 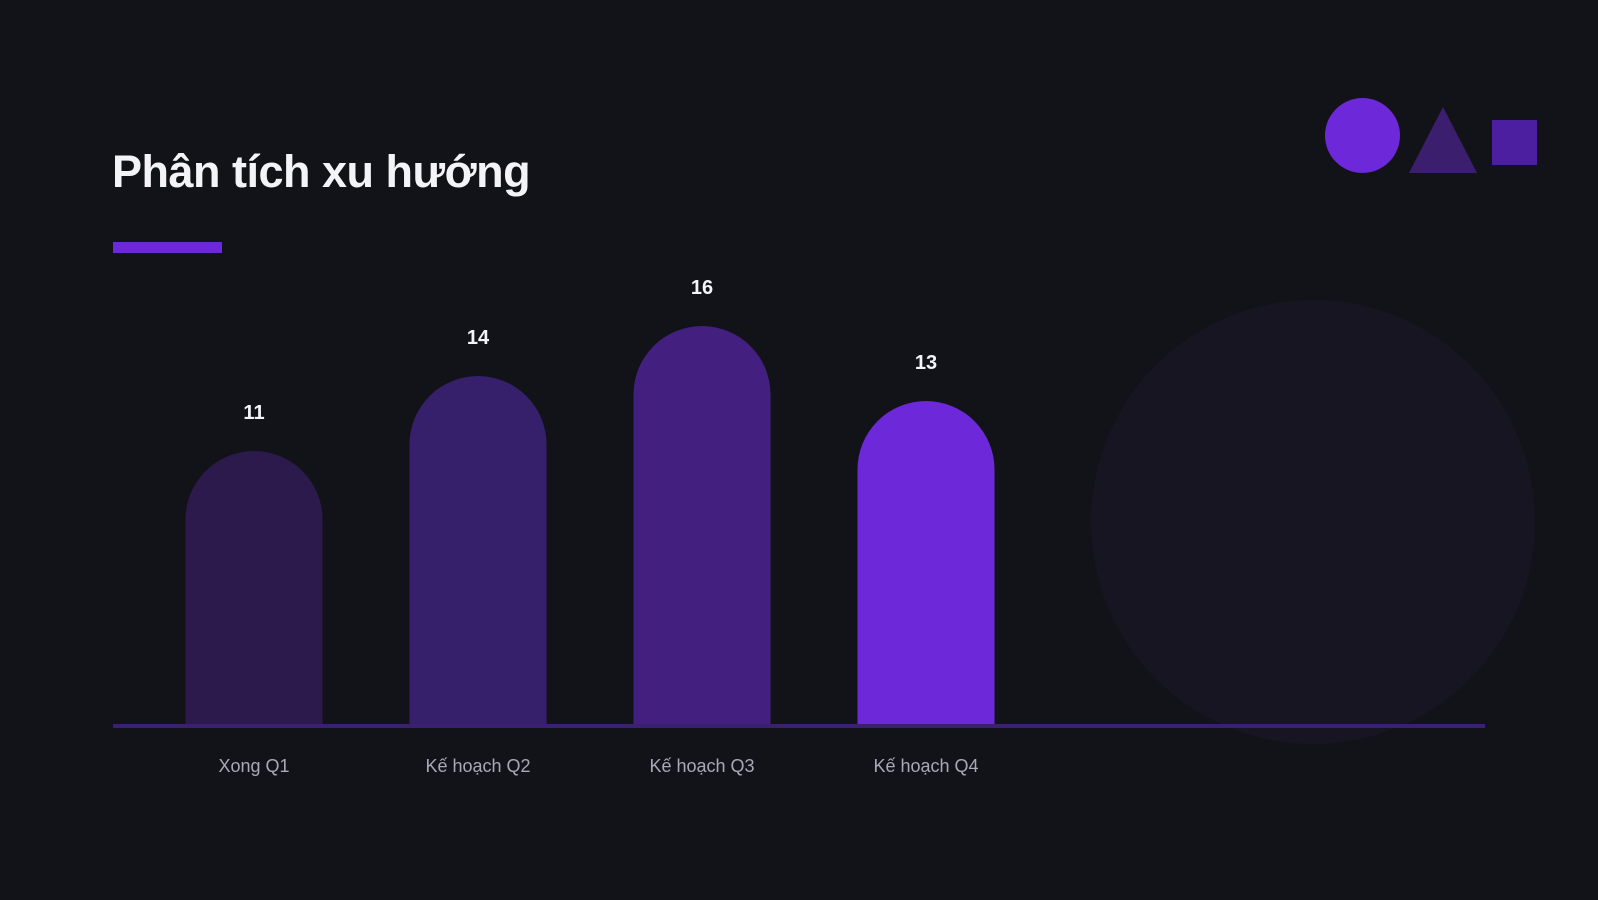 I want to click on bar-value-label: 11, so click(x=253, y=413).